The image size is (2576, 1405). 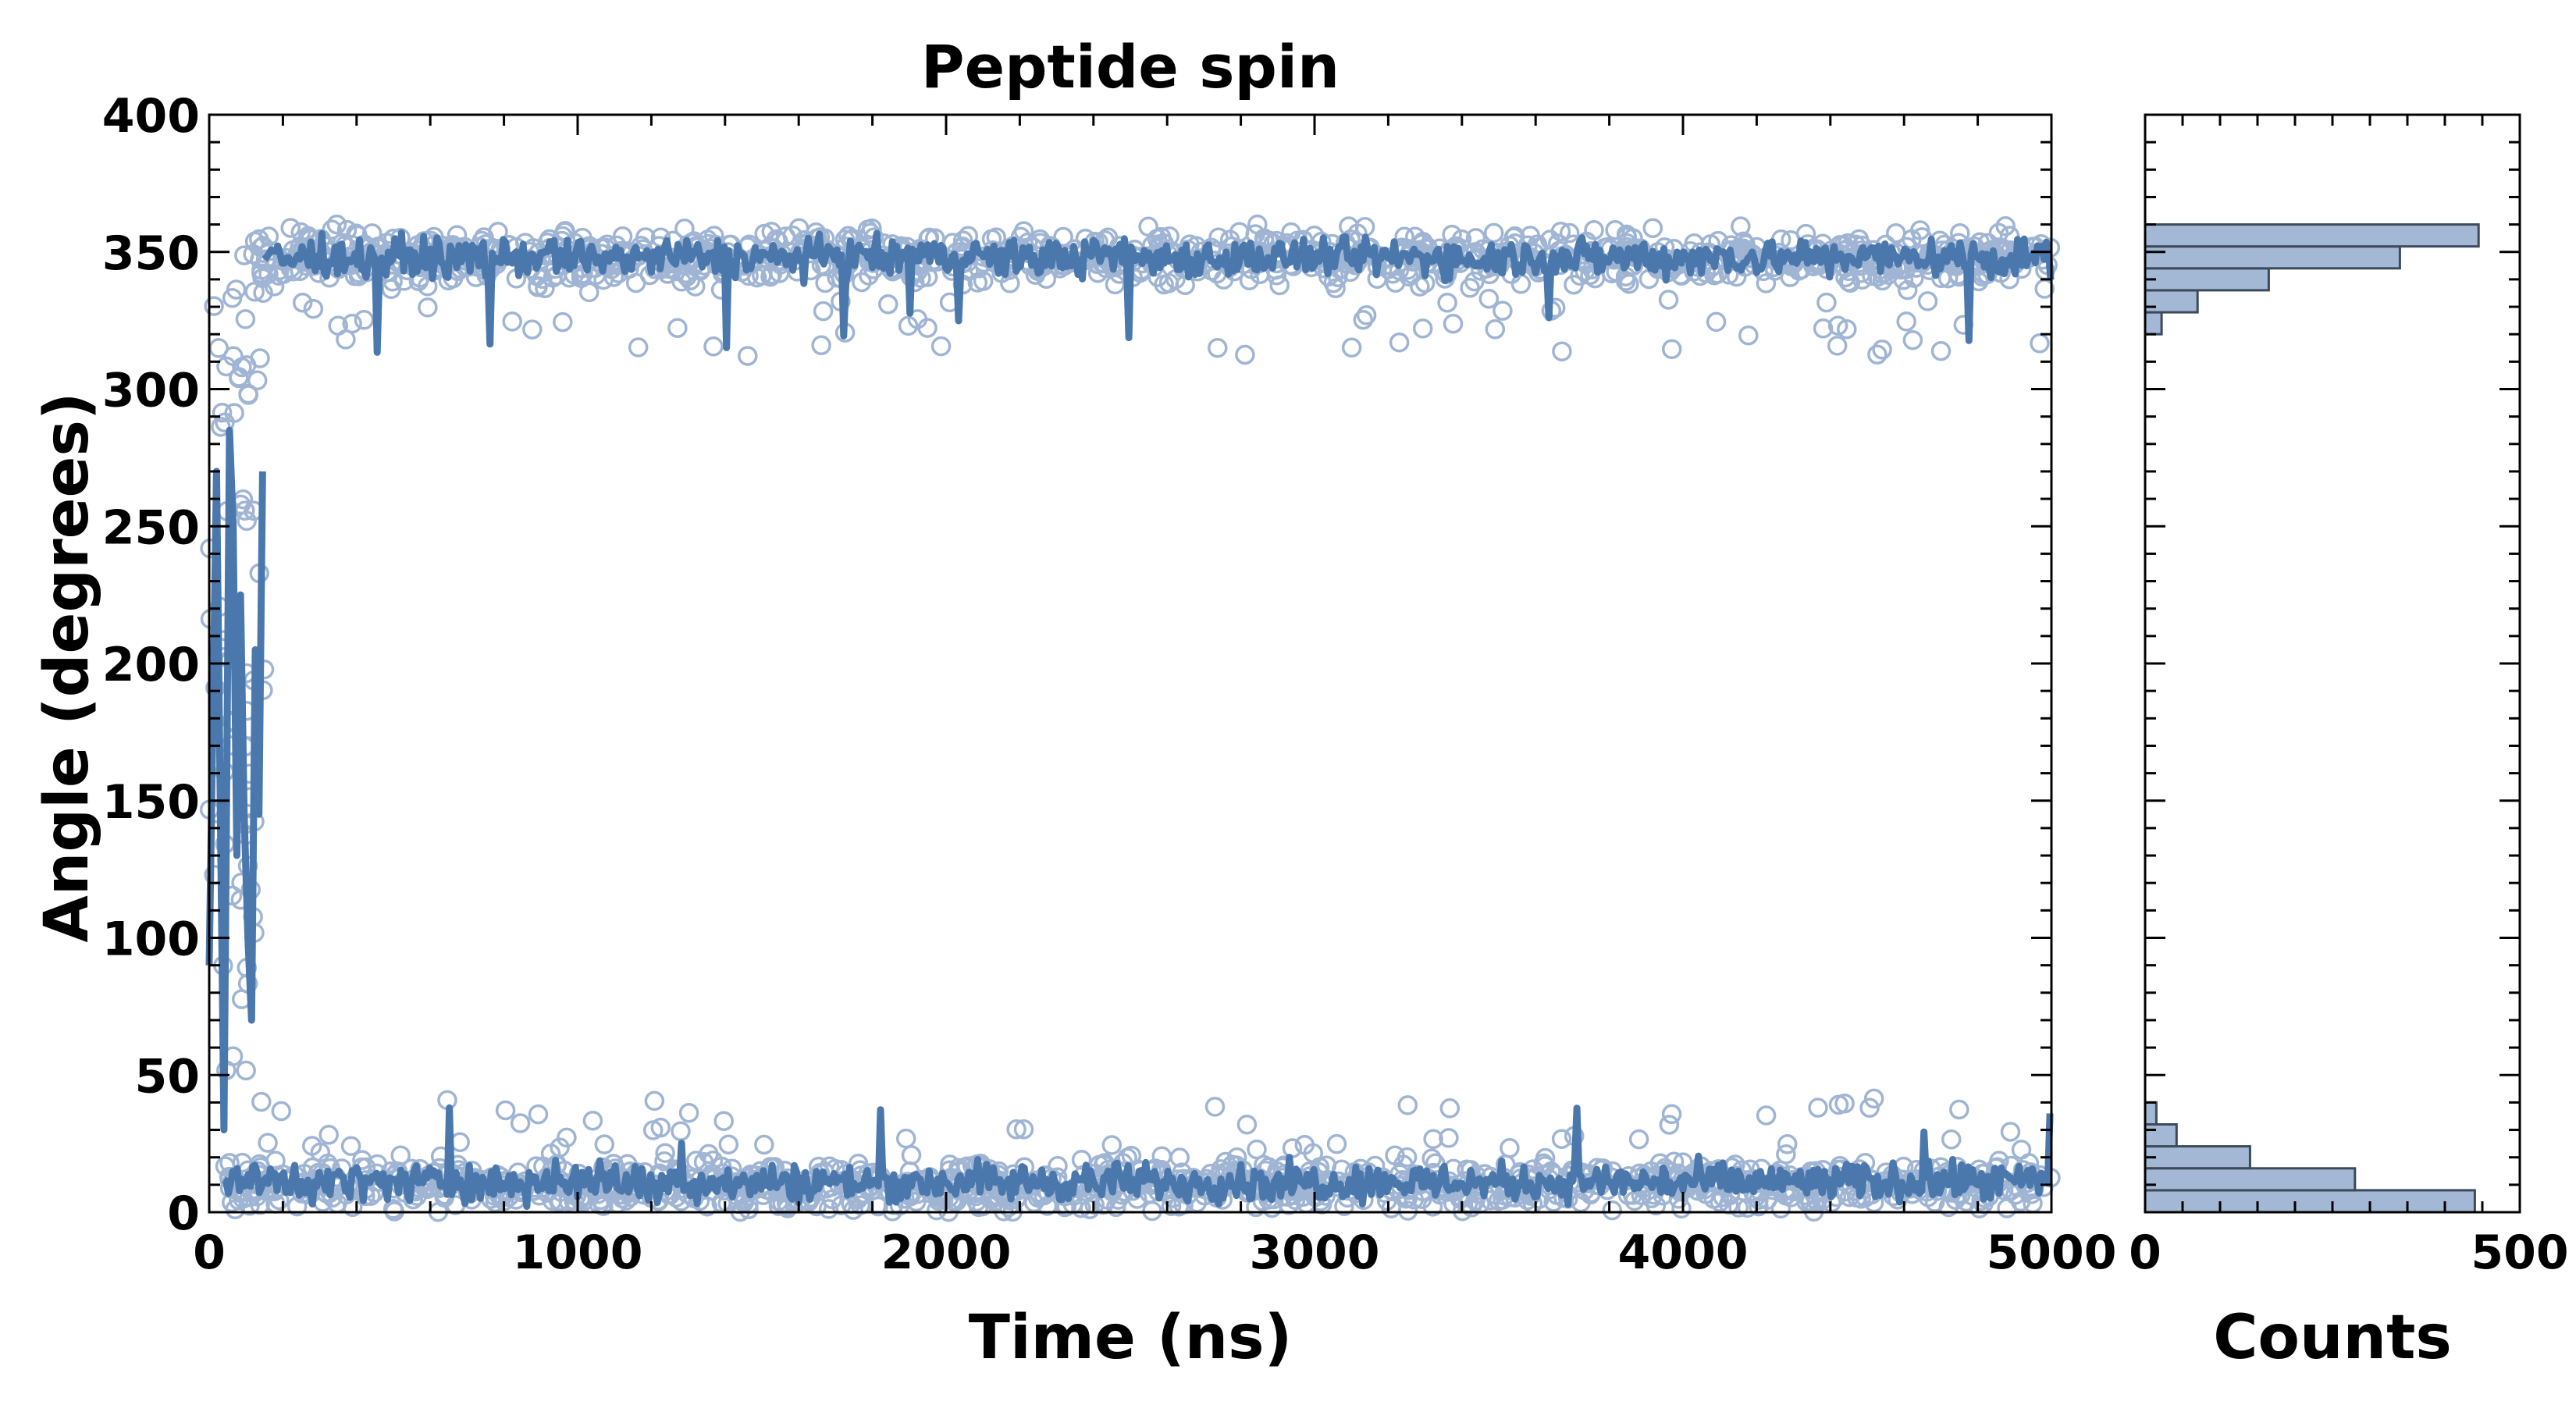 I want to click on histogram-x-tick-label: 0, so click(x=2145, y=1252).